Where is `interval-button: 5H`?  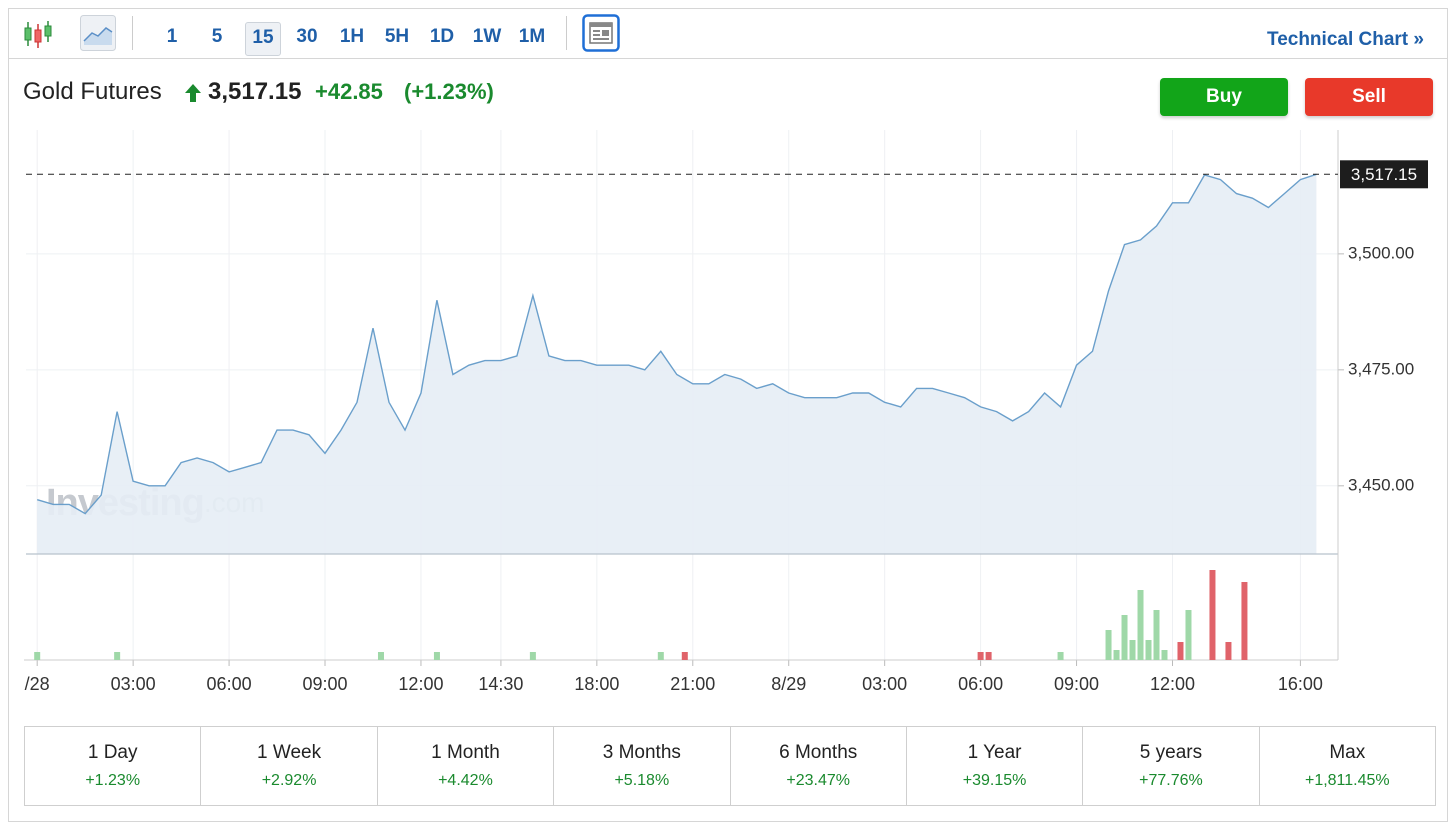
interval-button: 5H is located at coordinates (397, 36).